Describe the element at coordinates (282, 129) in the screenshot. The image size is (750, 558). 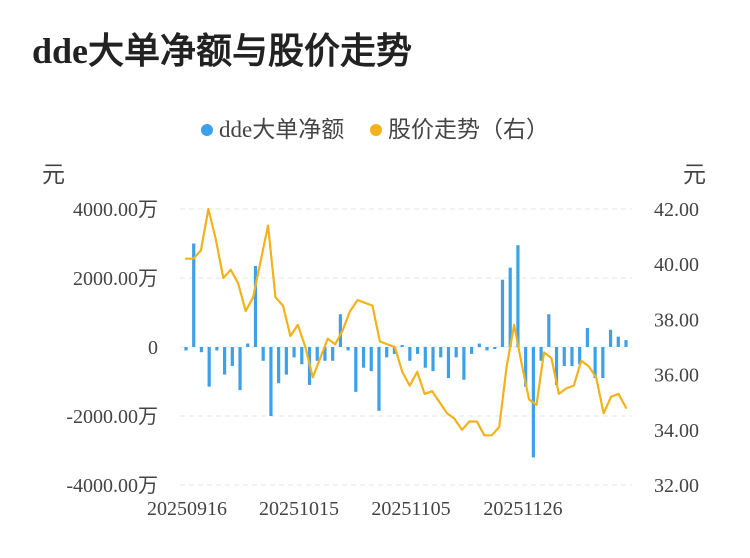
I see `legend-bar-label: dde大单净额` at that location.